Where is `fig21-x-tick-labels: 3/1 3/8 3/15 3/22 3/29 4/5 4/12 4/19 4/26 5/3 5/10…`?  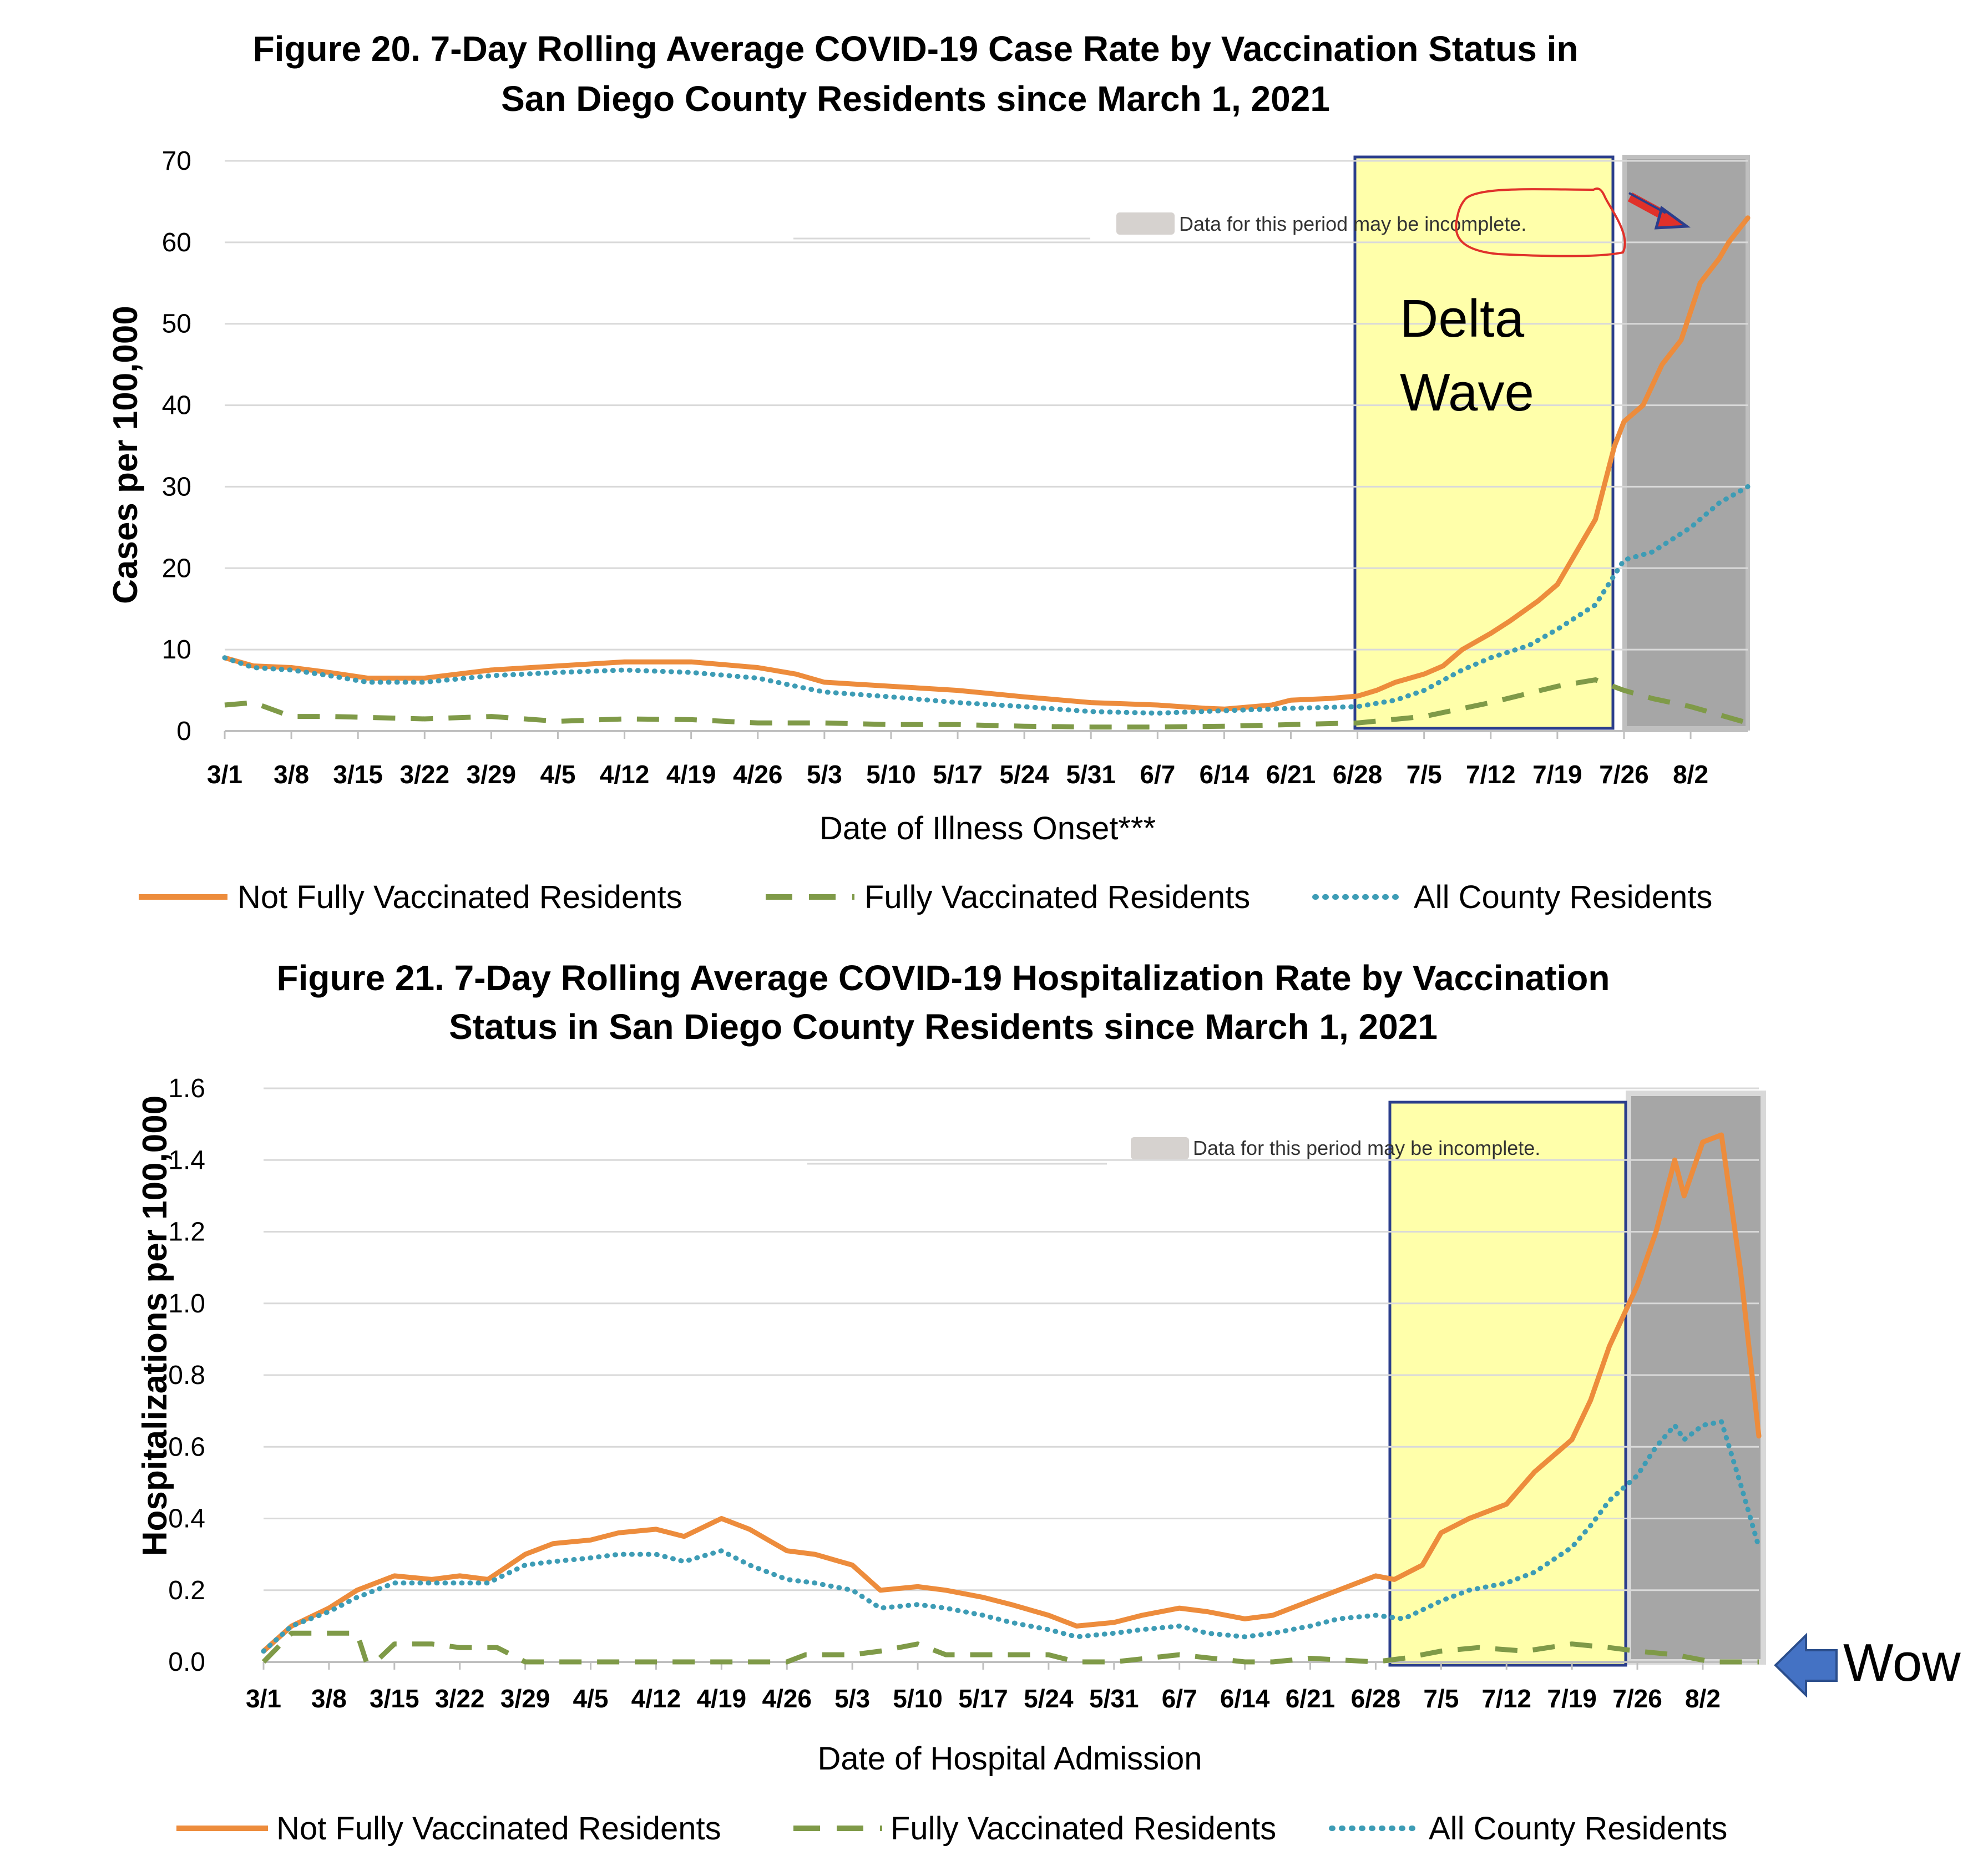 fig21-x-tick-labels: 3/1 3/8 3/15 3/22 3/29 4/5 4/12 4/19 4/26 5/3 5/10… is located at coordinates (983, 1687).